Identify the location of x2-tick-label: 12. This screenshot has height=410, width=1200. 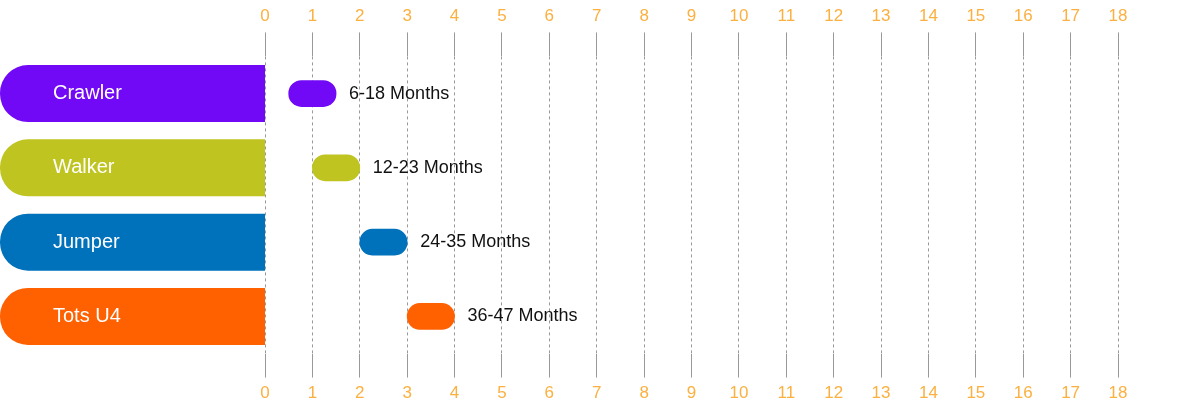
(834, 393).